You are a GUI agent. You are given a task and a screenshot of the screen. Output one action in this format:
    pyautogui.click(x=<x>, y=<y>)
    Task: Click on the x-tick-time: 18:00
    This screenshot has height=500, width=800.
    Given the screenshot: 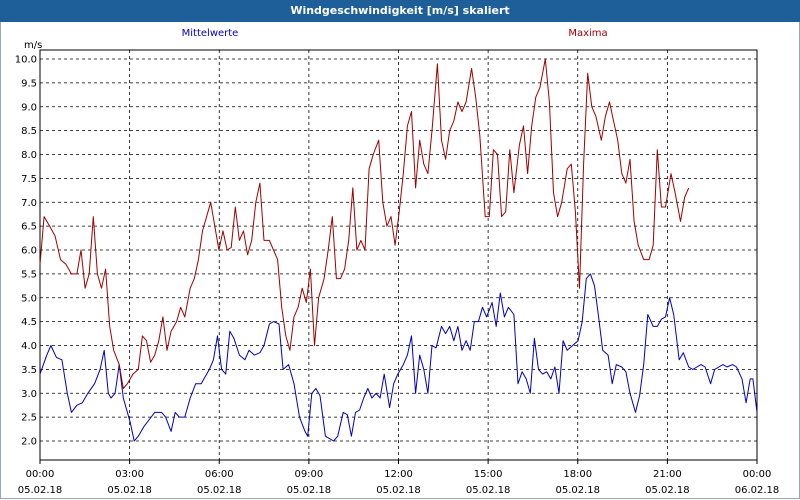 What is the action you would take?
    pyautogui.click(x=577, y=474)
    